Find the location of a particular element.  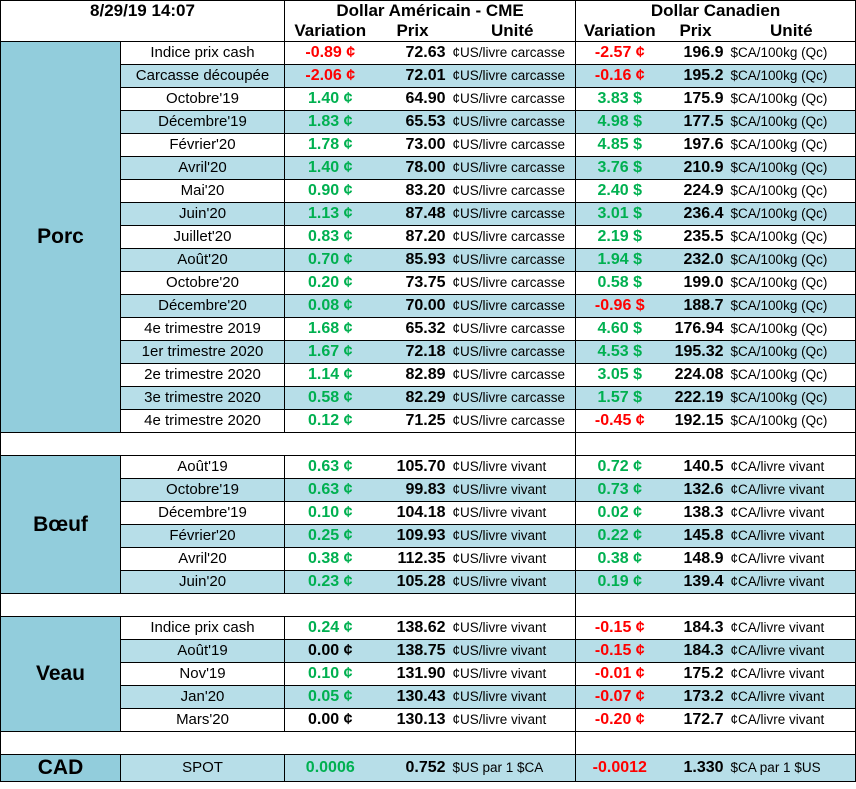

us-price: 82.89 is located at coordinates (412, 375).